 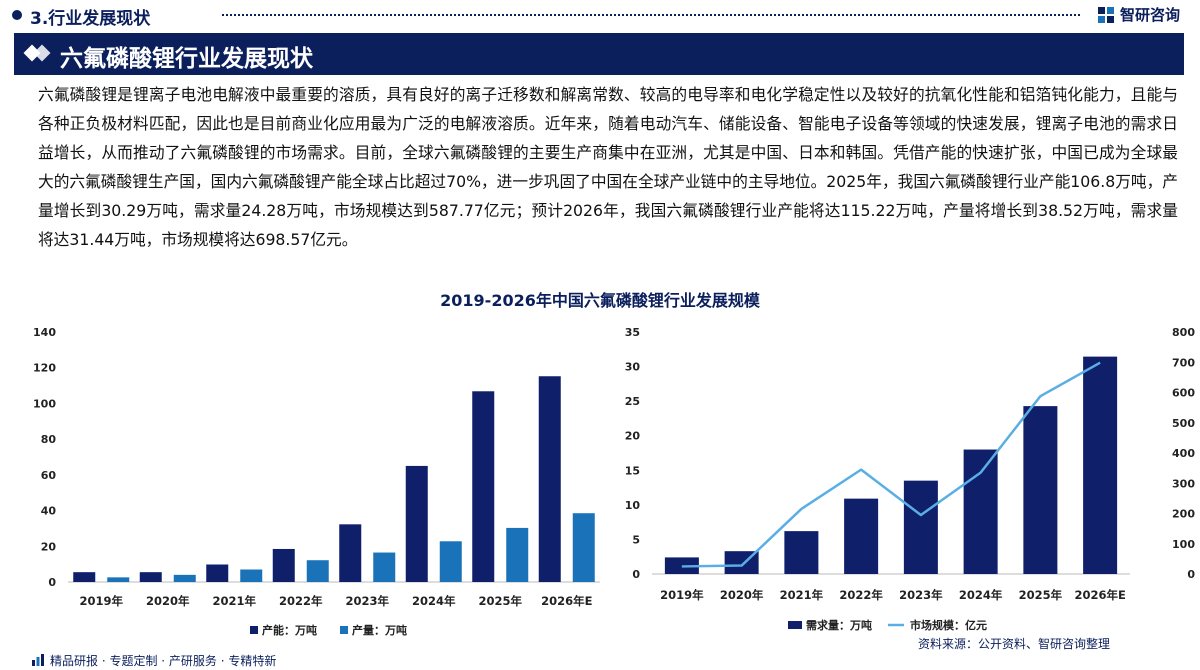 I want to click on y-left-tick-label: 25, so click(x=632, y=401).